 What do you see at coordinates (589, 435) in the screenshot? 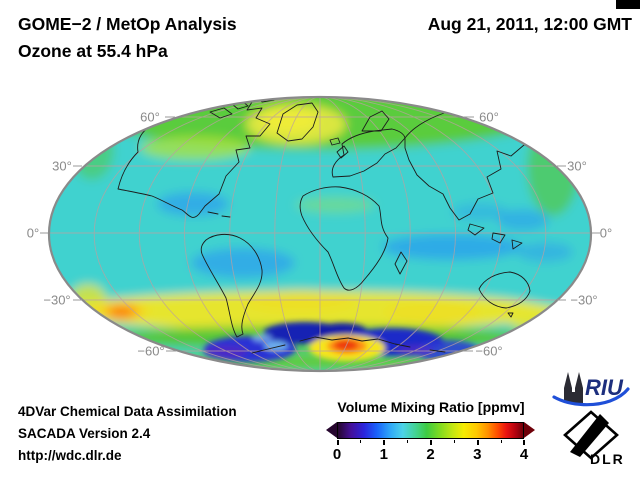
I see `dlr-dart-icon` at bounding box center [589, 435].